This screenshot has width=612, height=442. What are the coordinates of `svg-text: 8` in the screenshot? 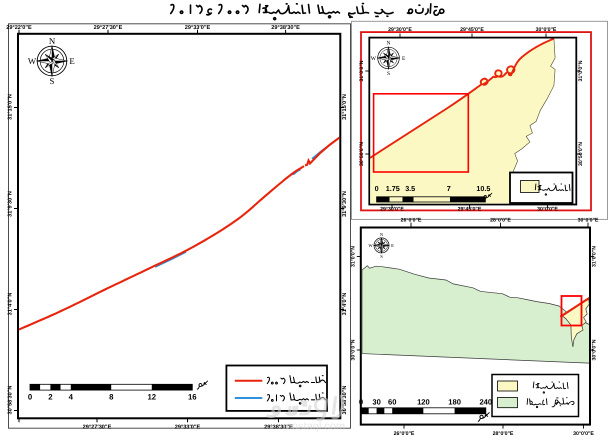 It's located at (111, 397).